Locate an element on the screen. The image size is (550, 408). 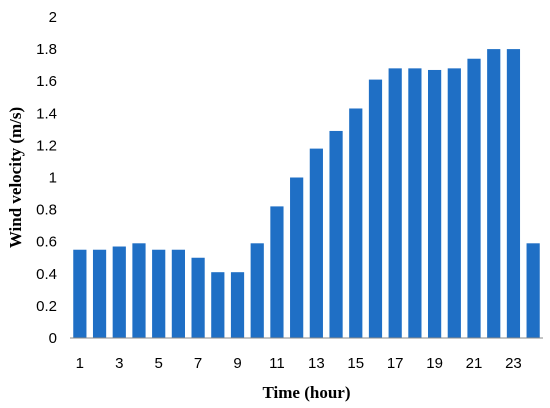
x-axis-title: Time (hour) is located at coordinates (307, 392).